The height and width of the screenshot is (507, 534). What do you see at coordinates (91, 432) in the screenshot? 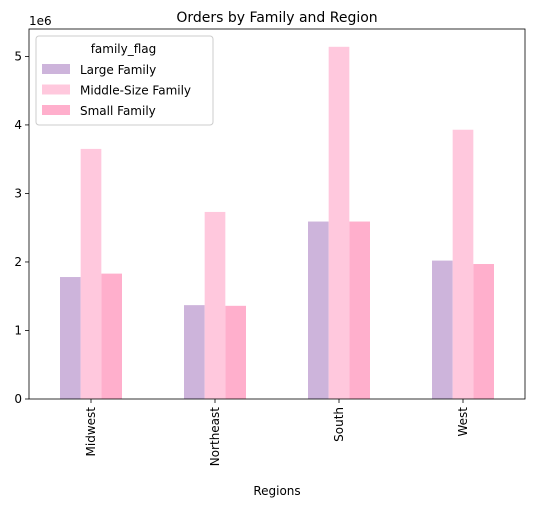
I see `x-tick-label-midwest: Midwest` at bounding box center [91, 432].